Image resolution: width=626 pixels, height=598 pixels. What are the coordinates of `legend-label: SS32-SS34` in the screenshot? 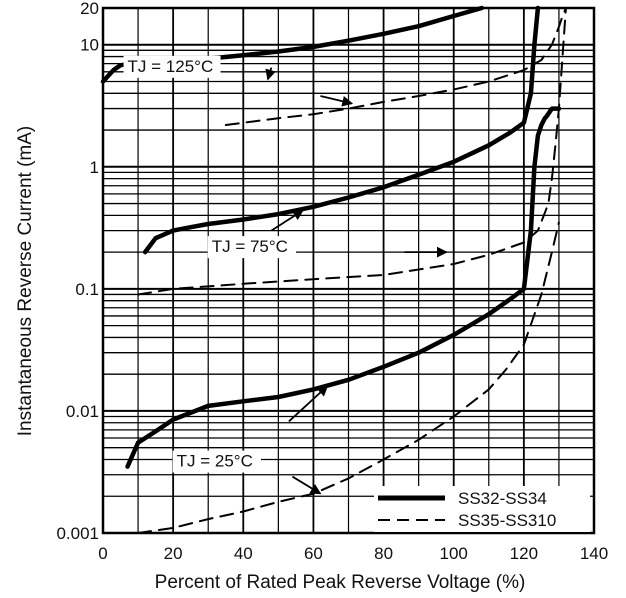 It's located at (502, 498).